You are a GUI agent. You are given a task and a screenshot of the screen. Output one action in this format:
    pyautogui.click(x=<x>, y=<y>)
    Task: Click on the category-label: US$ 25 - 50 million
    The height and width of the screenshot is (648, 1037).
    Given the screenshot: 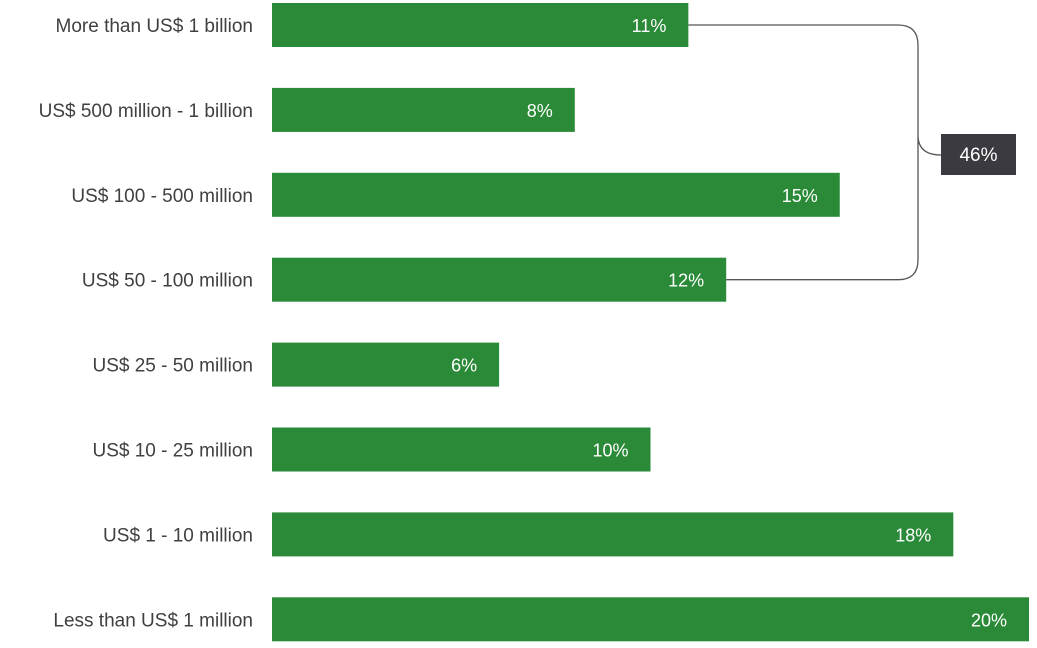 What is the action you would take?
    pyautogui.click(x=172, y=366)
    